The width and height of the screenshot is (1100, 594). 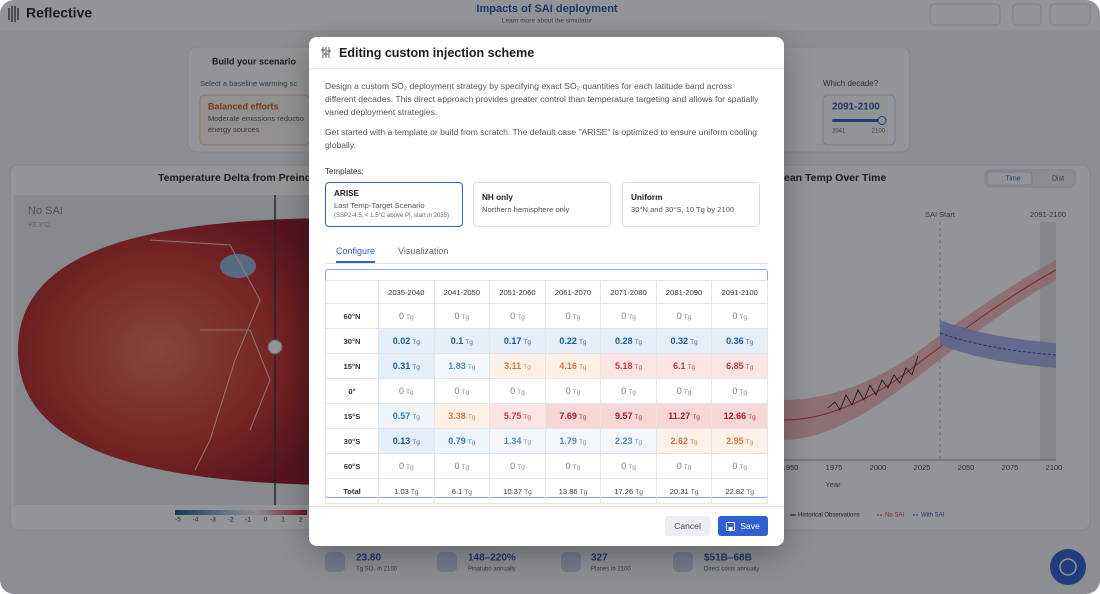 What do you see at coordinates (462, 366) in the screenshot?
I see `table-cell: 1.83 Tg` at bounding box center [462, 366].